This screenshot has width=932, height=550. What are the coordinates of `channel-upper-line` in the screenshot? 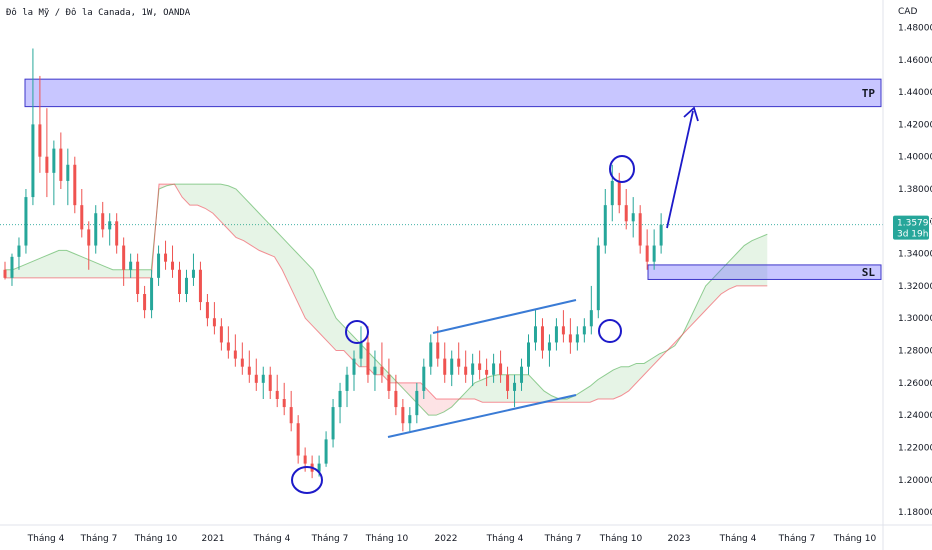 It's located at (504, 316).